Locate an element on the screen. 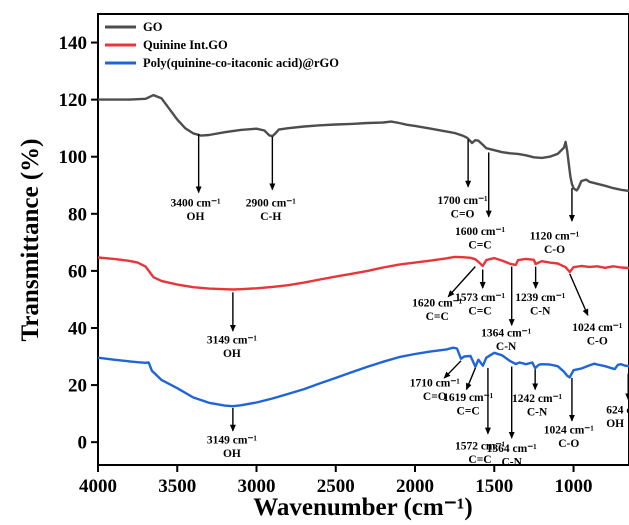  legend-label-2: Quinine Int.GO is located at coordinates (185, 45).